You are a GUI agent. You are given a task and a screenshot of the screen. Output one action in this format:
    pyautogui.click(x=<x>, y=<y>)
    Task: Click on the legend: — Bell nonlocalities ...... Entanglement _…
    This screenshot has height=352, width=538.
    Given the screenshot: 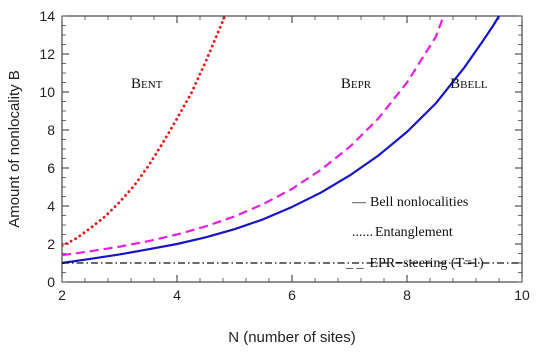 What is the action you would take?
    pyautogui.click(x=414, y=233)
    